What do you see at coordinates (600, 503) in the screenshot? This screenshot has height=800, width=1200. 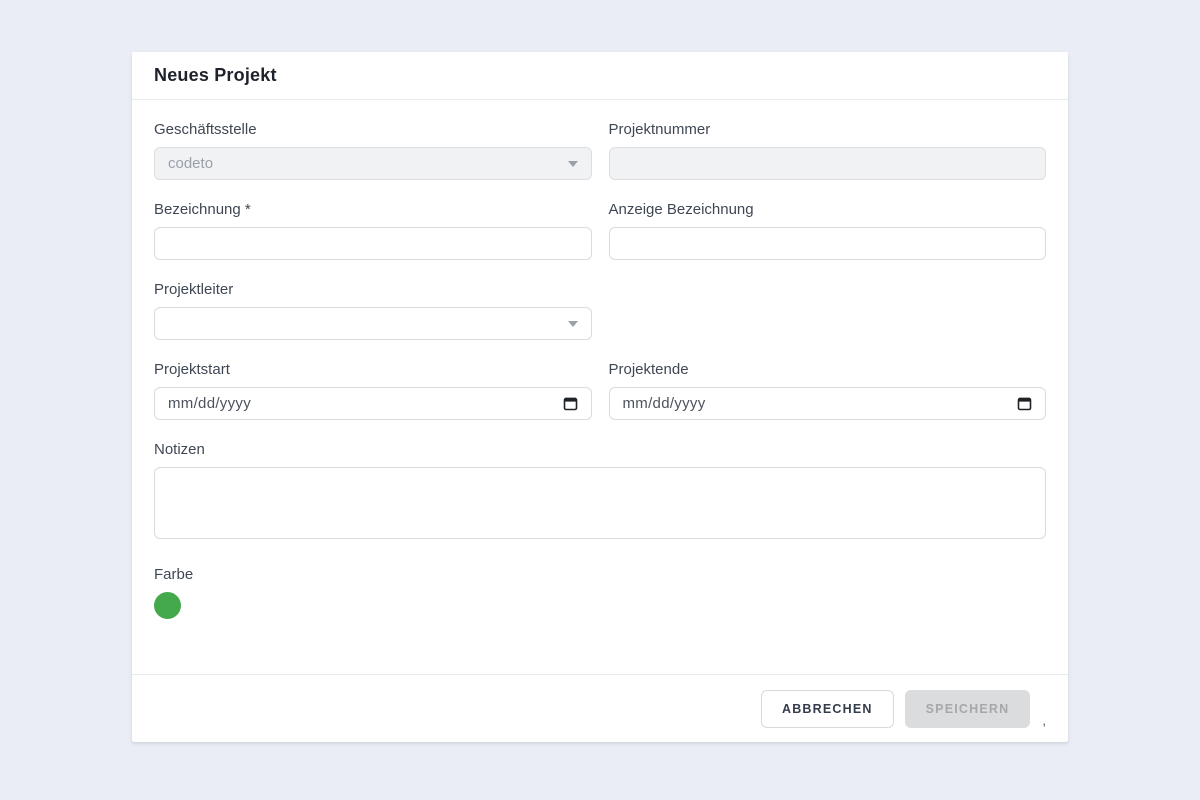 I see `notizen-textarea` at bounding box center [600, 503].